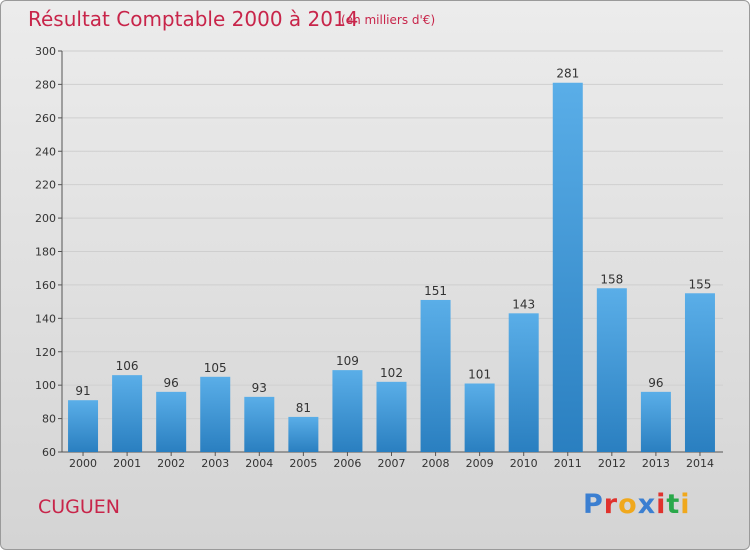 Image resolution: width=750 pixels, height=550 pixels. I want to click on bar-2012, so click(611, 370).